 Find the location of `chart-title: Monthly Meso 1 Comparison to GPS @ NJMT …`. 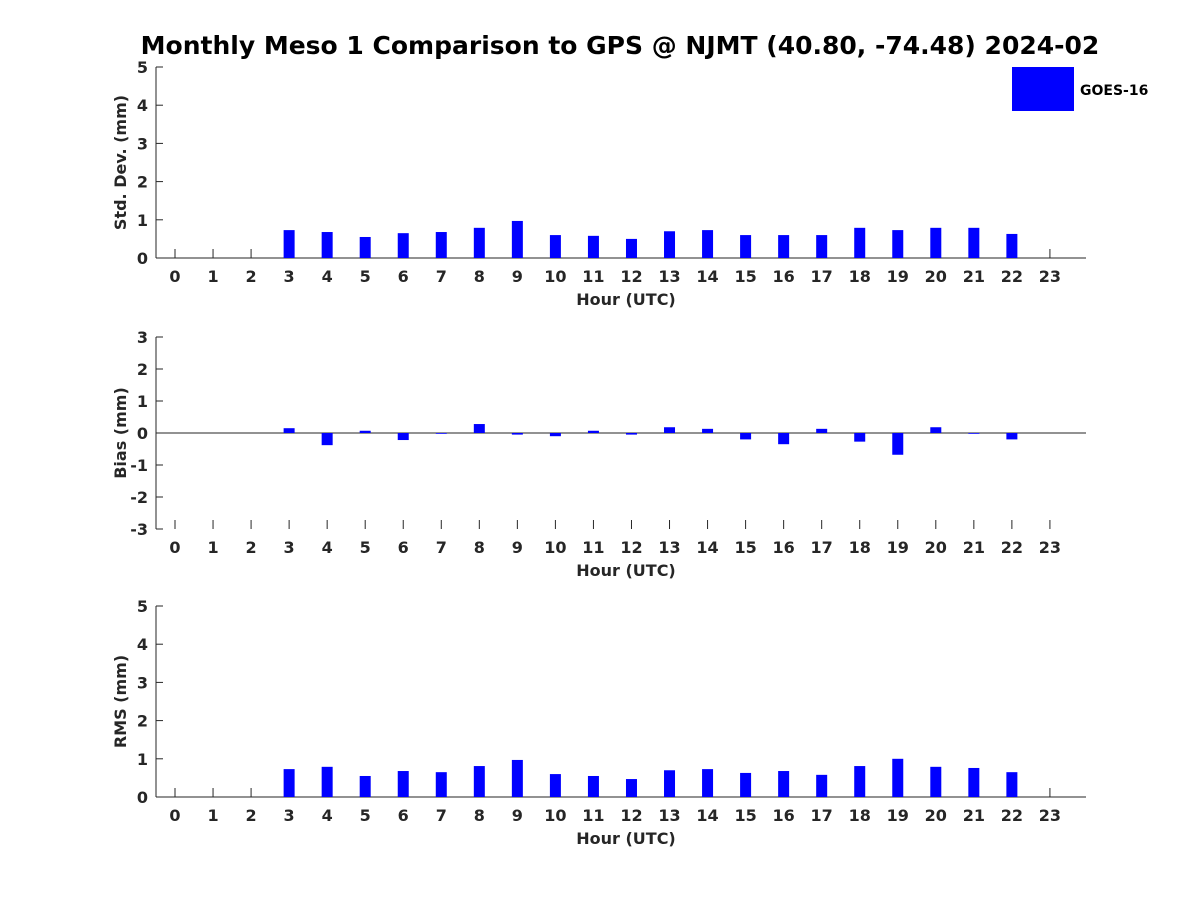

chart-title: Monthly Meso 1 Comparison to GPS @ NJMT … is located at coordinates (620, 45).